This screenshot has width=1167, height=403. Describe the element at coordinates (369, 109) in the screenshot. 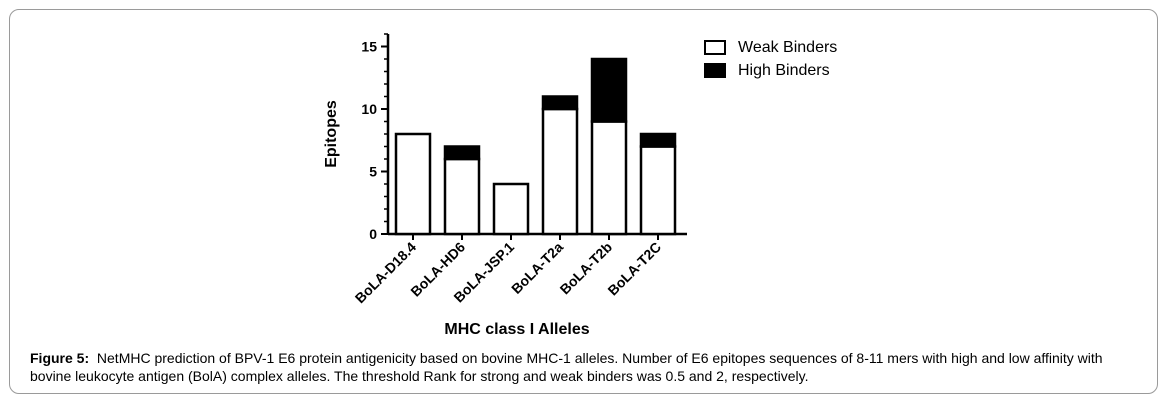

I see `y-tick-label: 10` at that location.